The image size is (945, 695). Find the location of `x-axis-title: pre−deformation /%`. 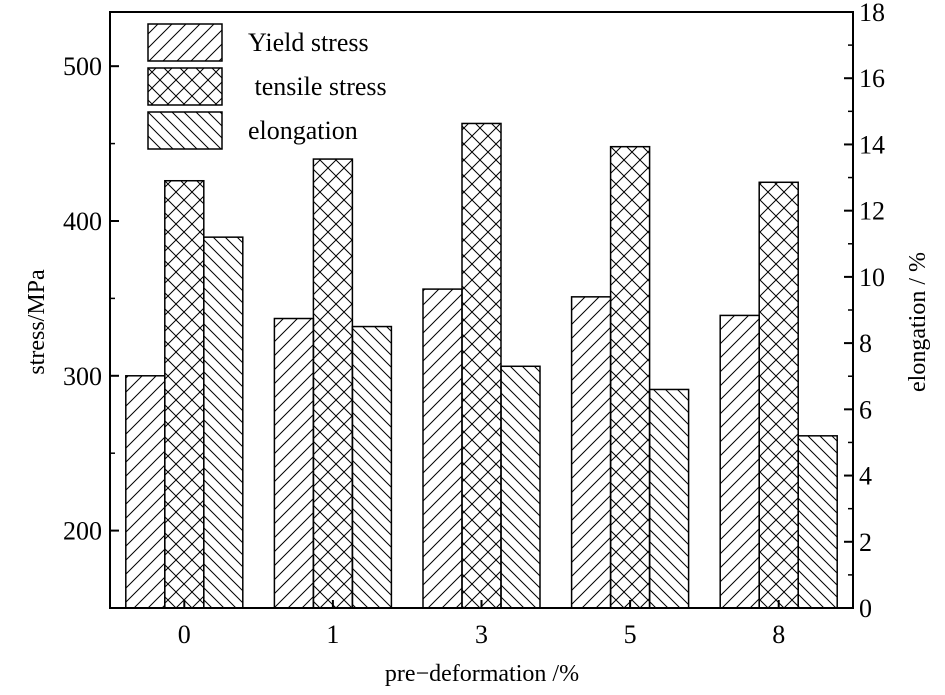

x-axis-title: pre−deformation /% is located at coordinates (482, 674).